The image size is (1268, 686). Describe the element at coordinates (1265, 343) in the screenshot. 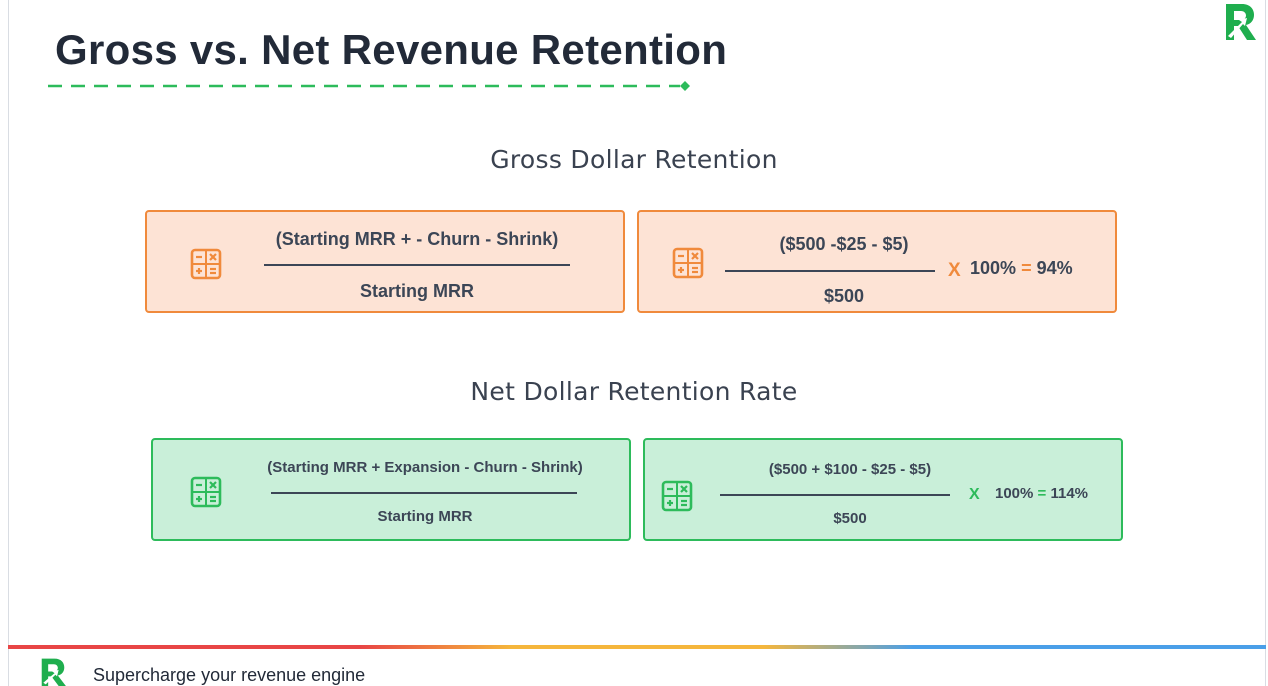

I see `slide-border-right` at that location.